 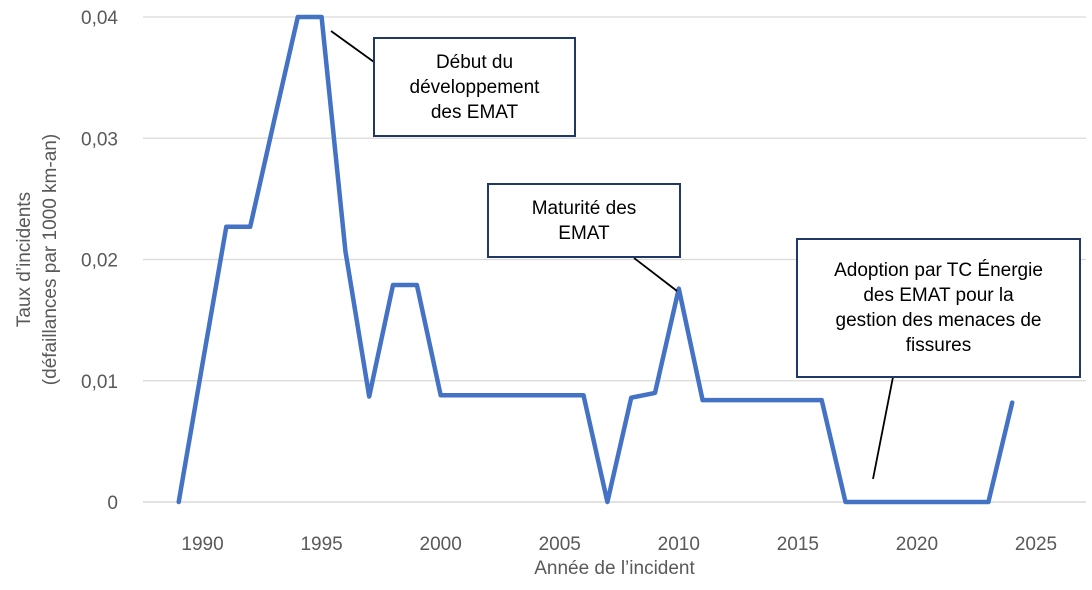 What do you see at coordinates (614, 568) in the screenshot?
I see `x-axis-title: Année de l’incident` at bounding box center [614, 568].